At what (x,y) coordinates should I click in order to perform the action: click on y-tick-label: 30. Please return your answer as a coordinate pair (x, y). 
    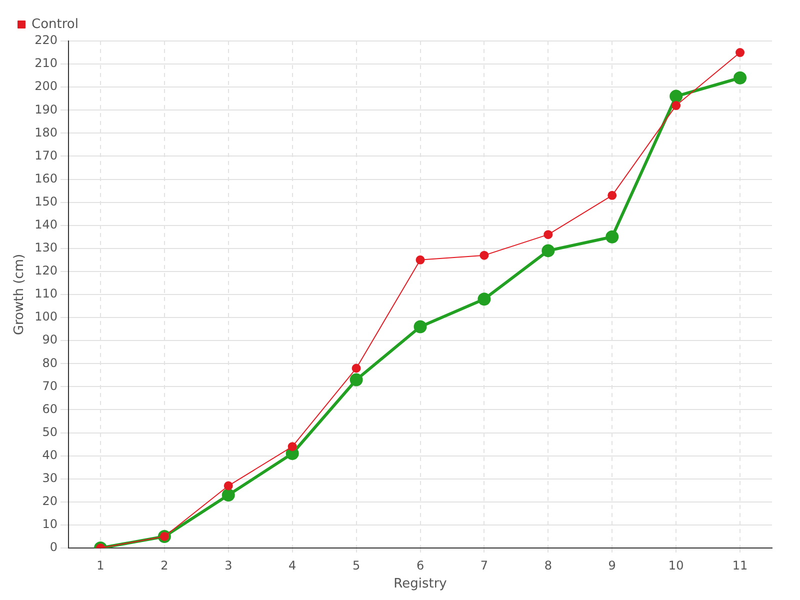
    Looking at the image, I should click on (50, 477).